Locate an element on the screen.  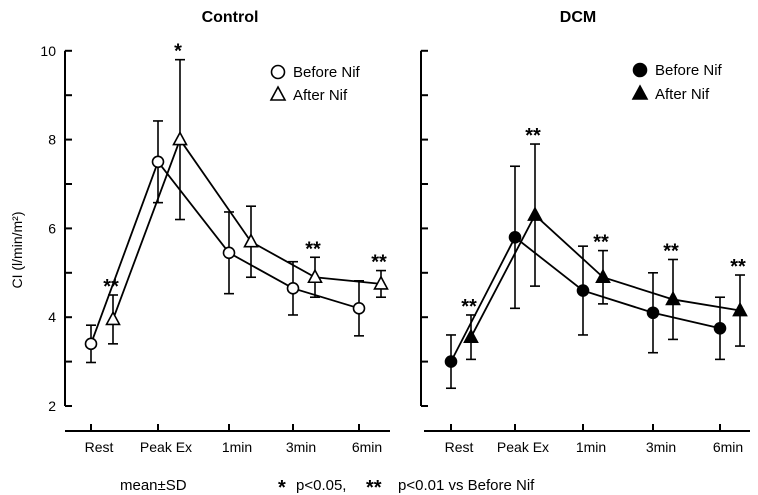
series-line is located at coordinates (247, 228).